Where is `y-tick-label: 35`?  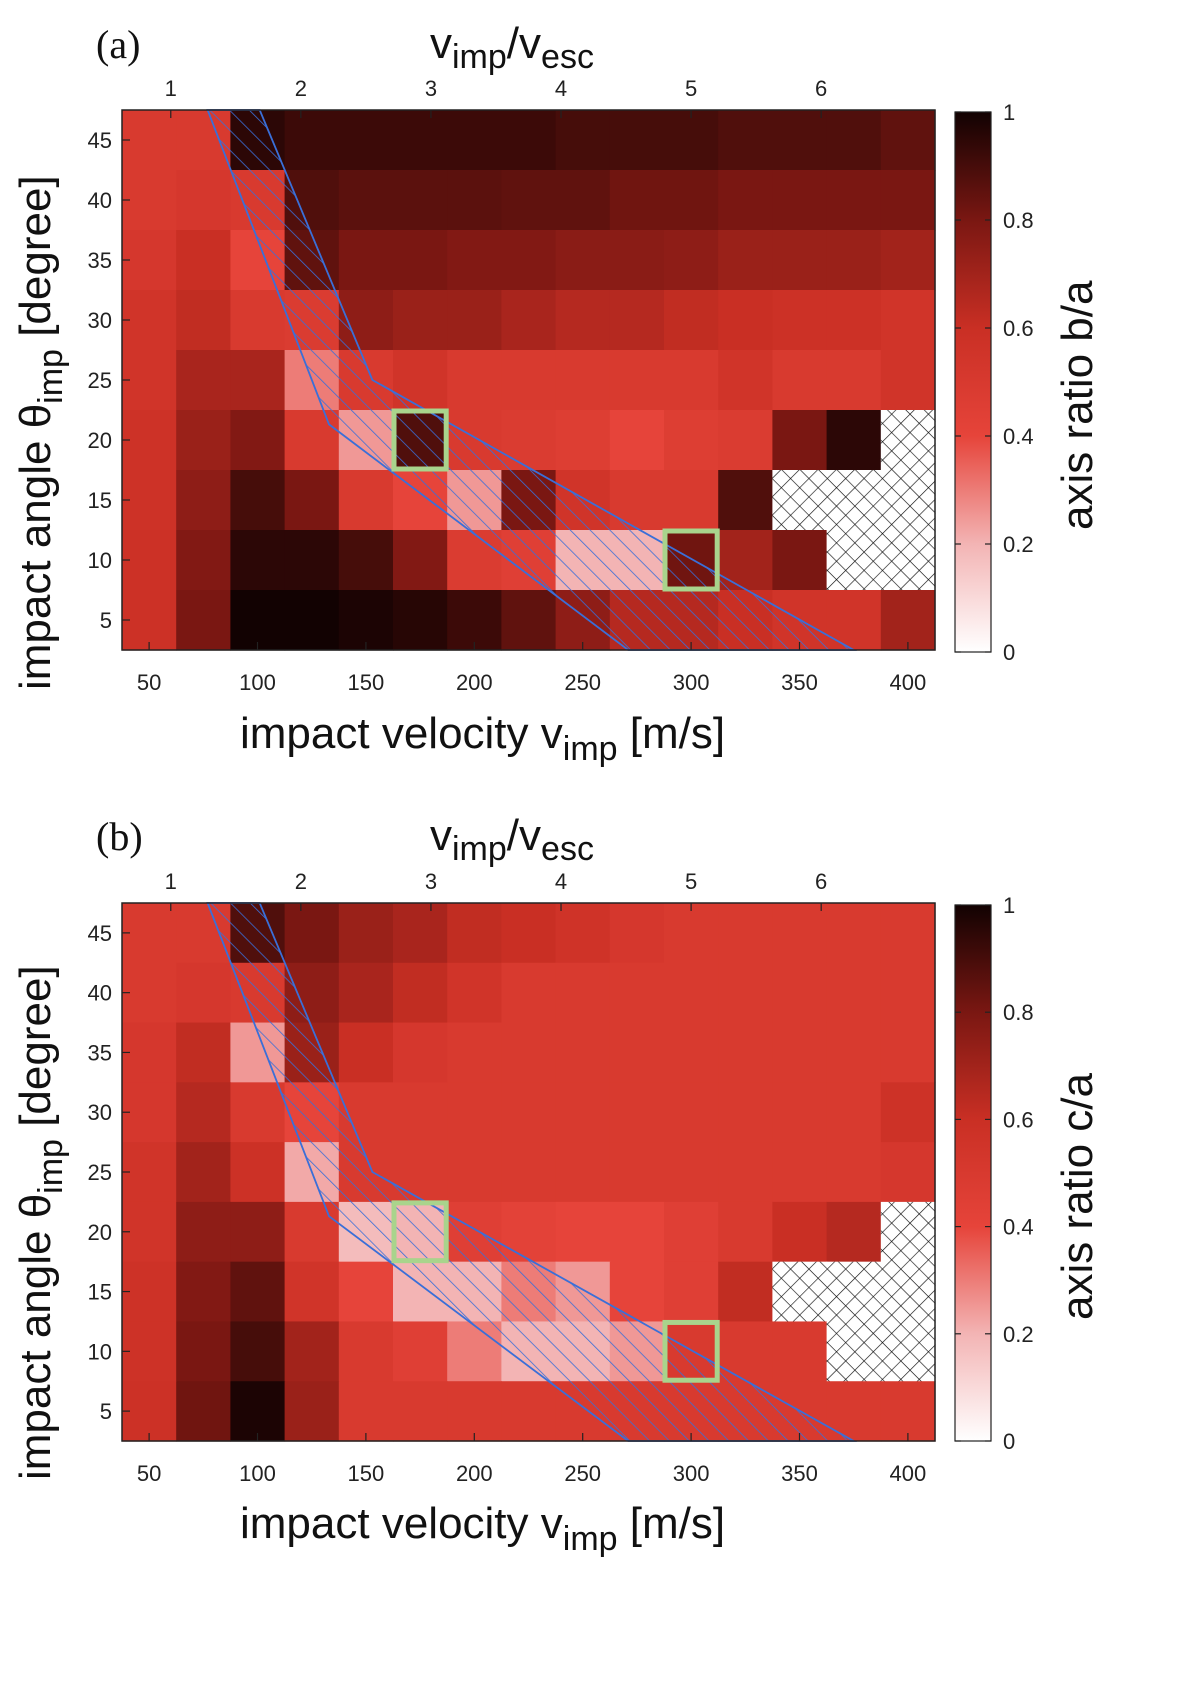
y-tick-label: 35 is located at coordinates (100, 1052).